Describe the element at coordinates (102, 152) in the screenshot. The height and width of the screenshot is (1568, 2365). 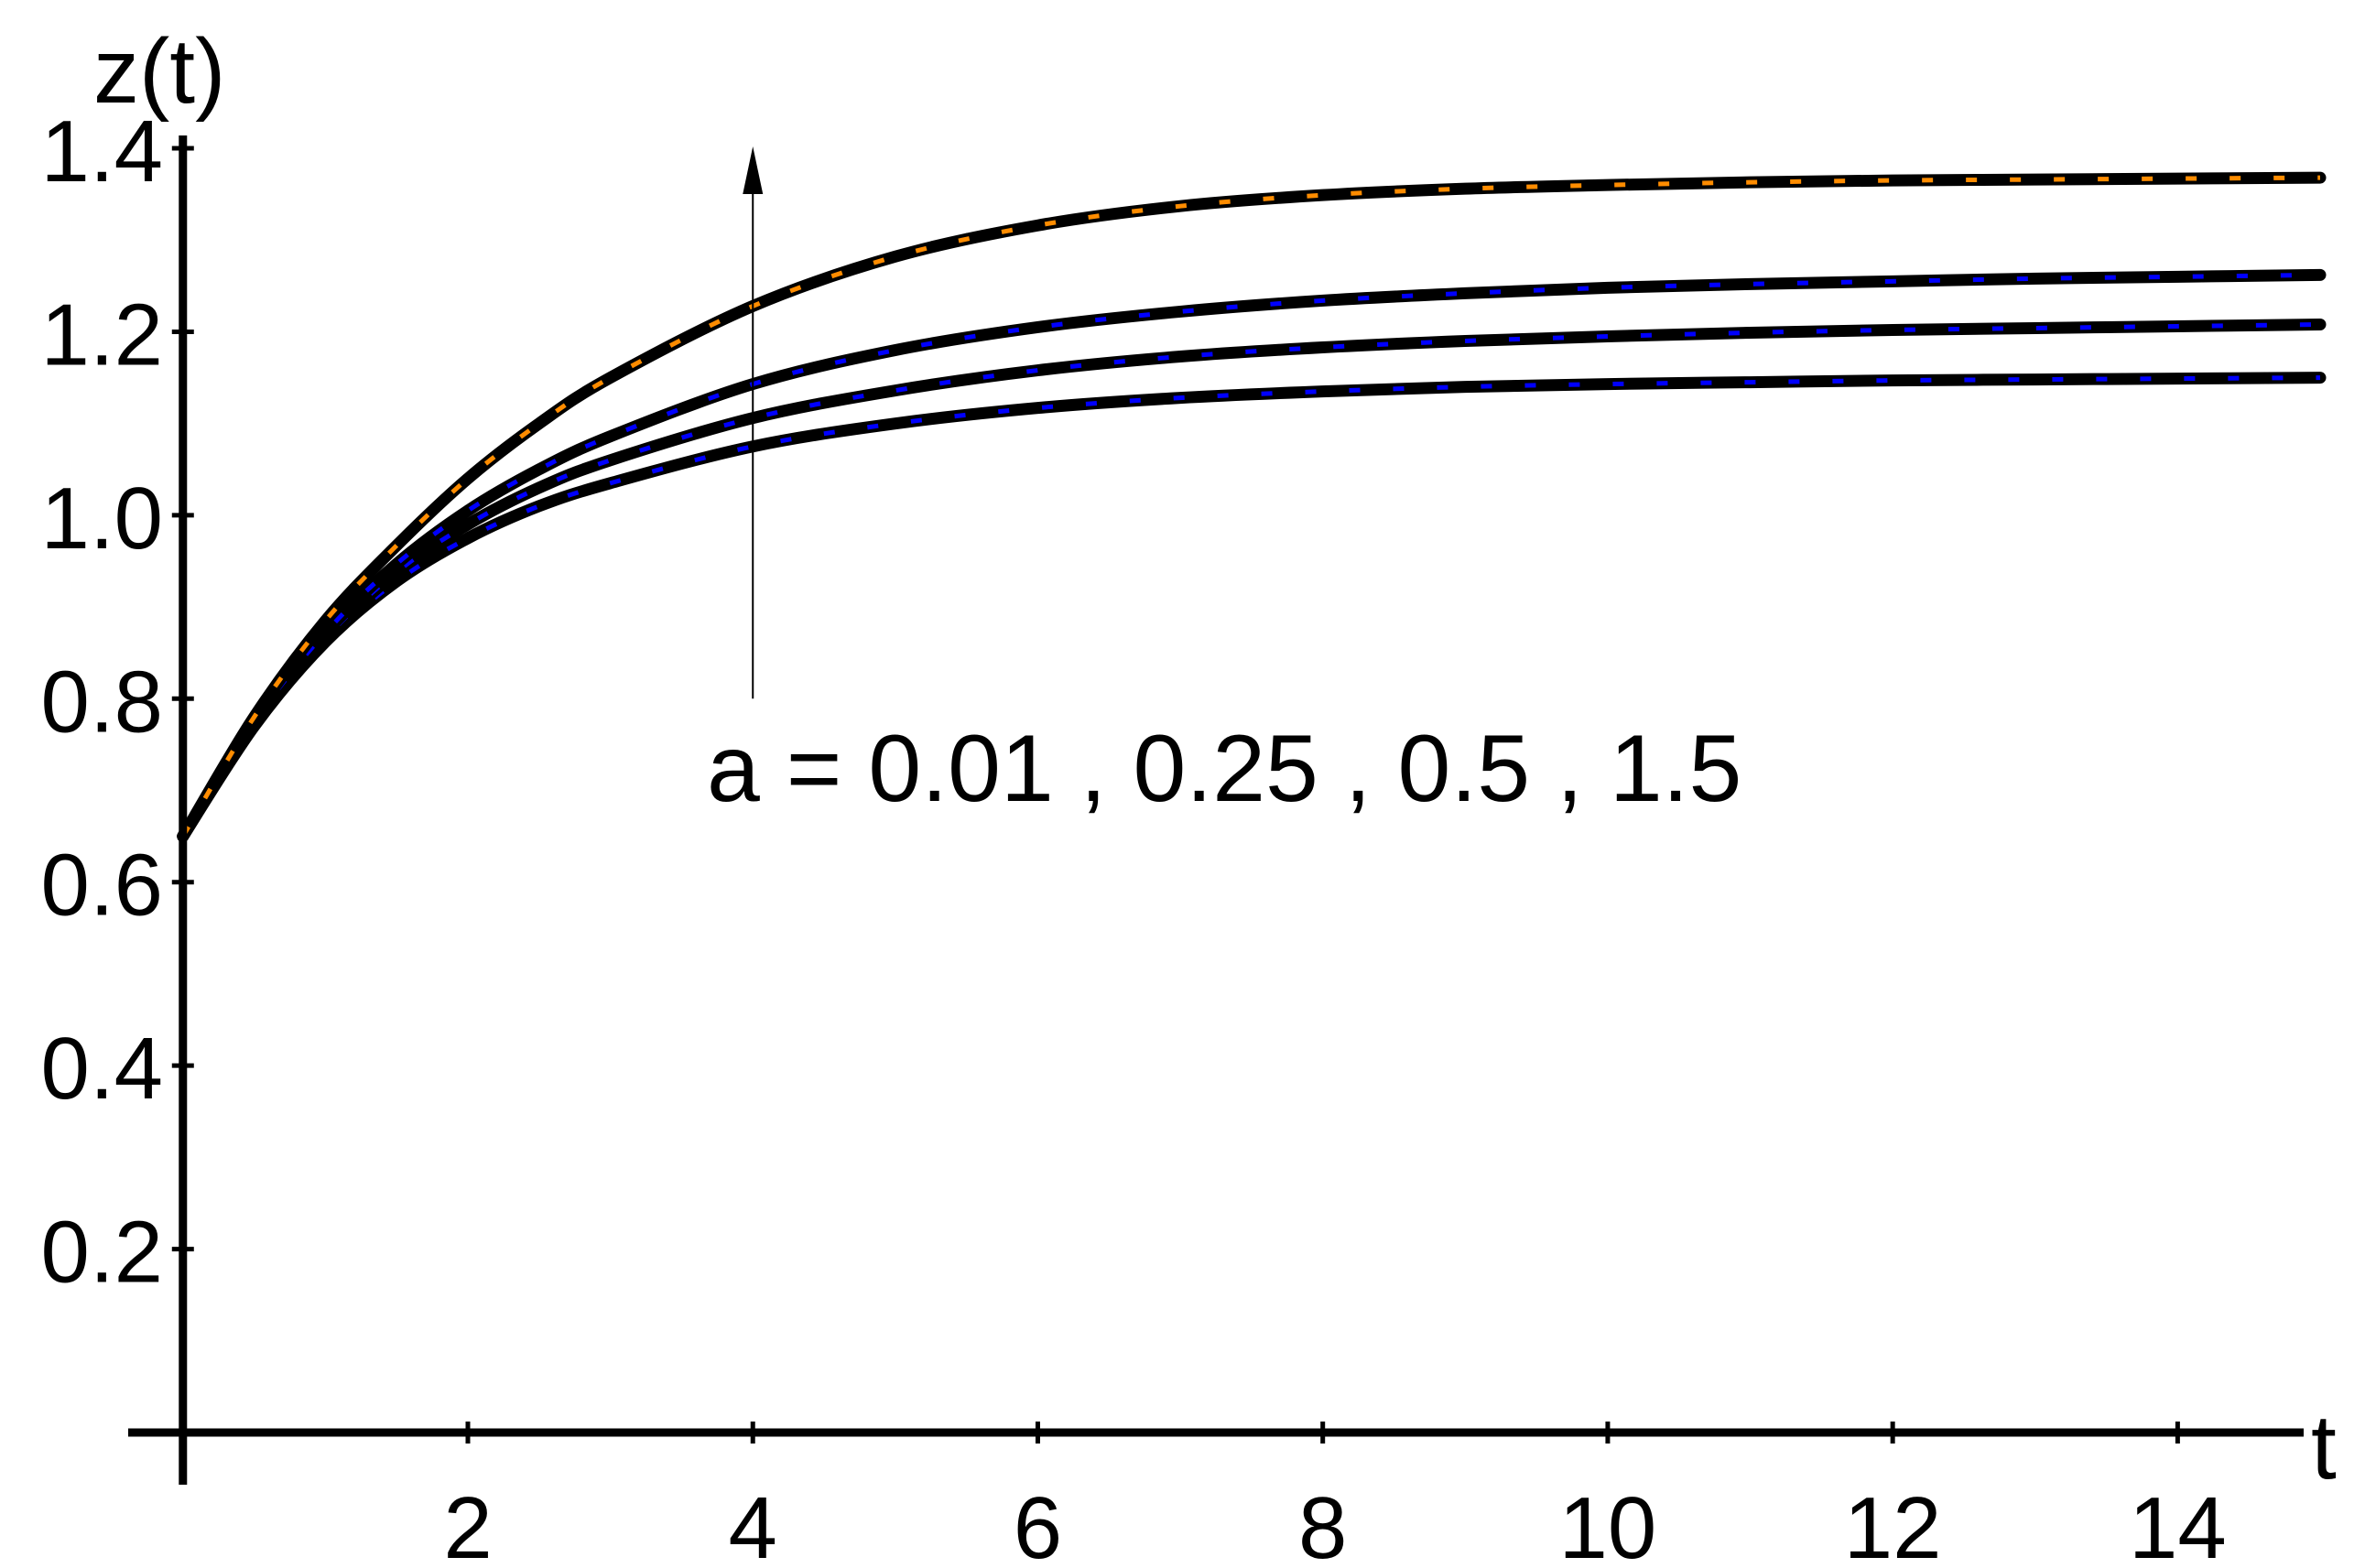
I see `y-tick-label: 1.4` at that location.